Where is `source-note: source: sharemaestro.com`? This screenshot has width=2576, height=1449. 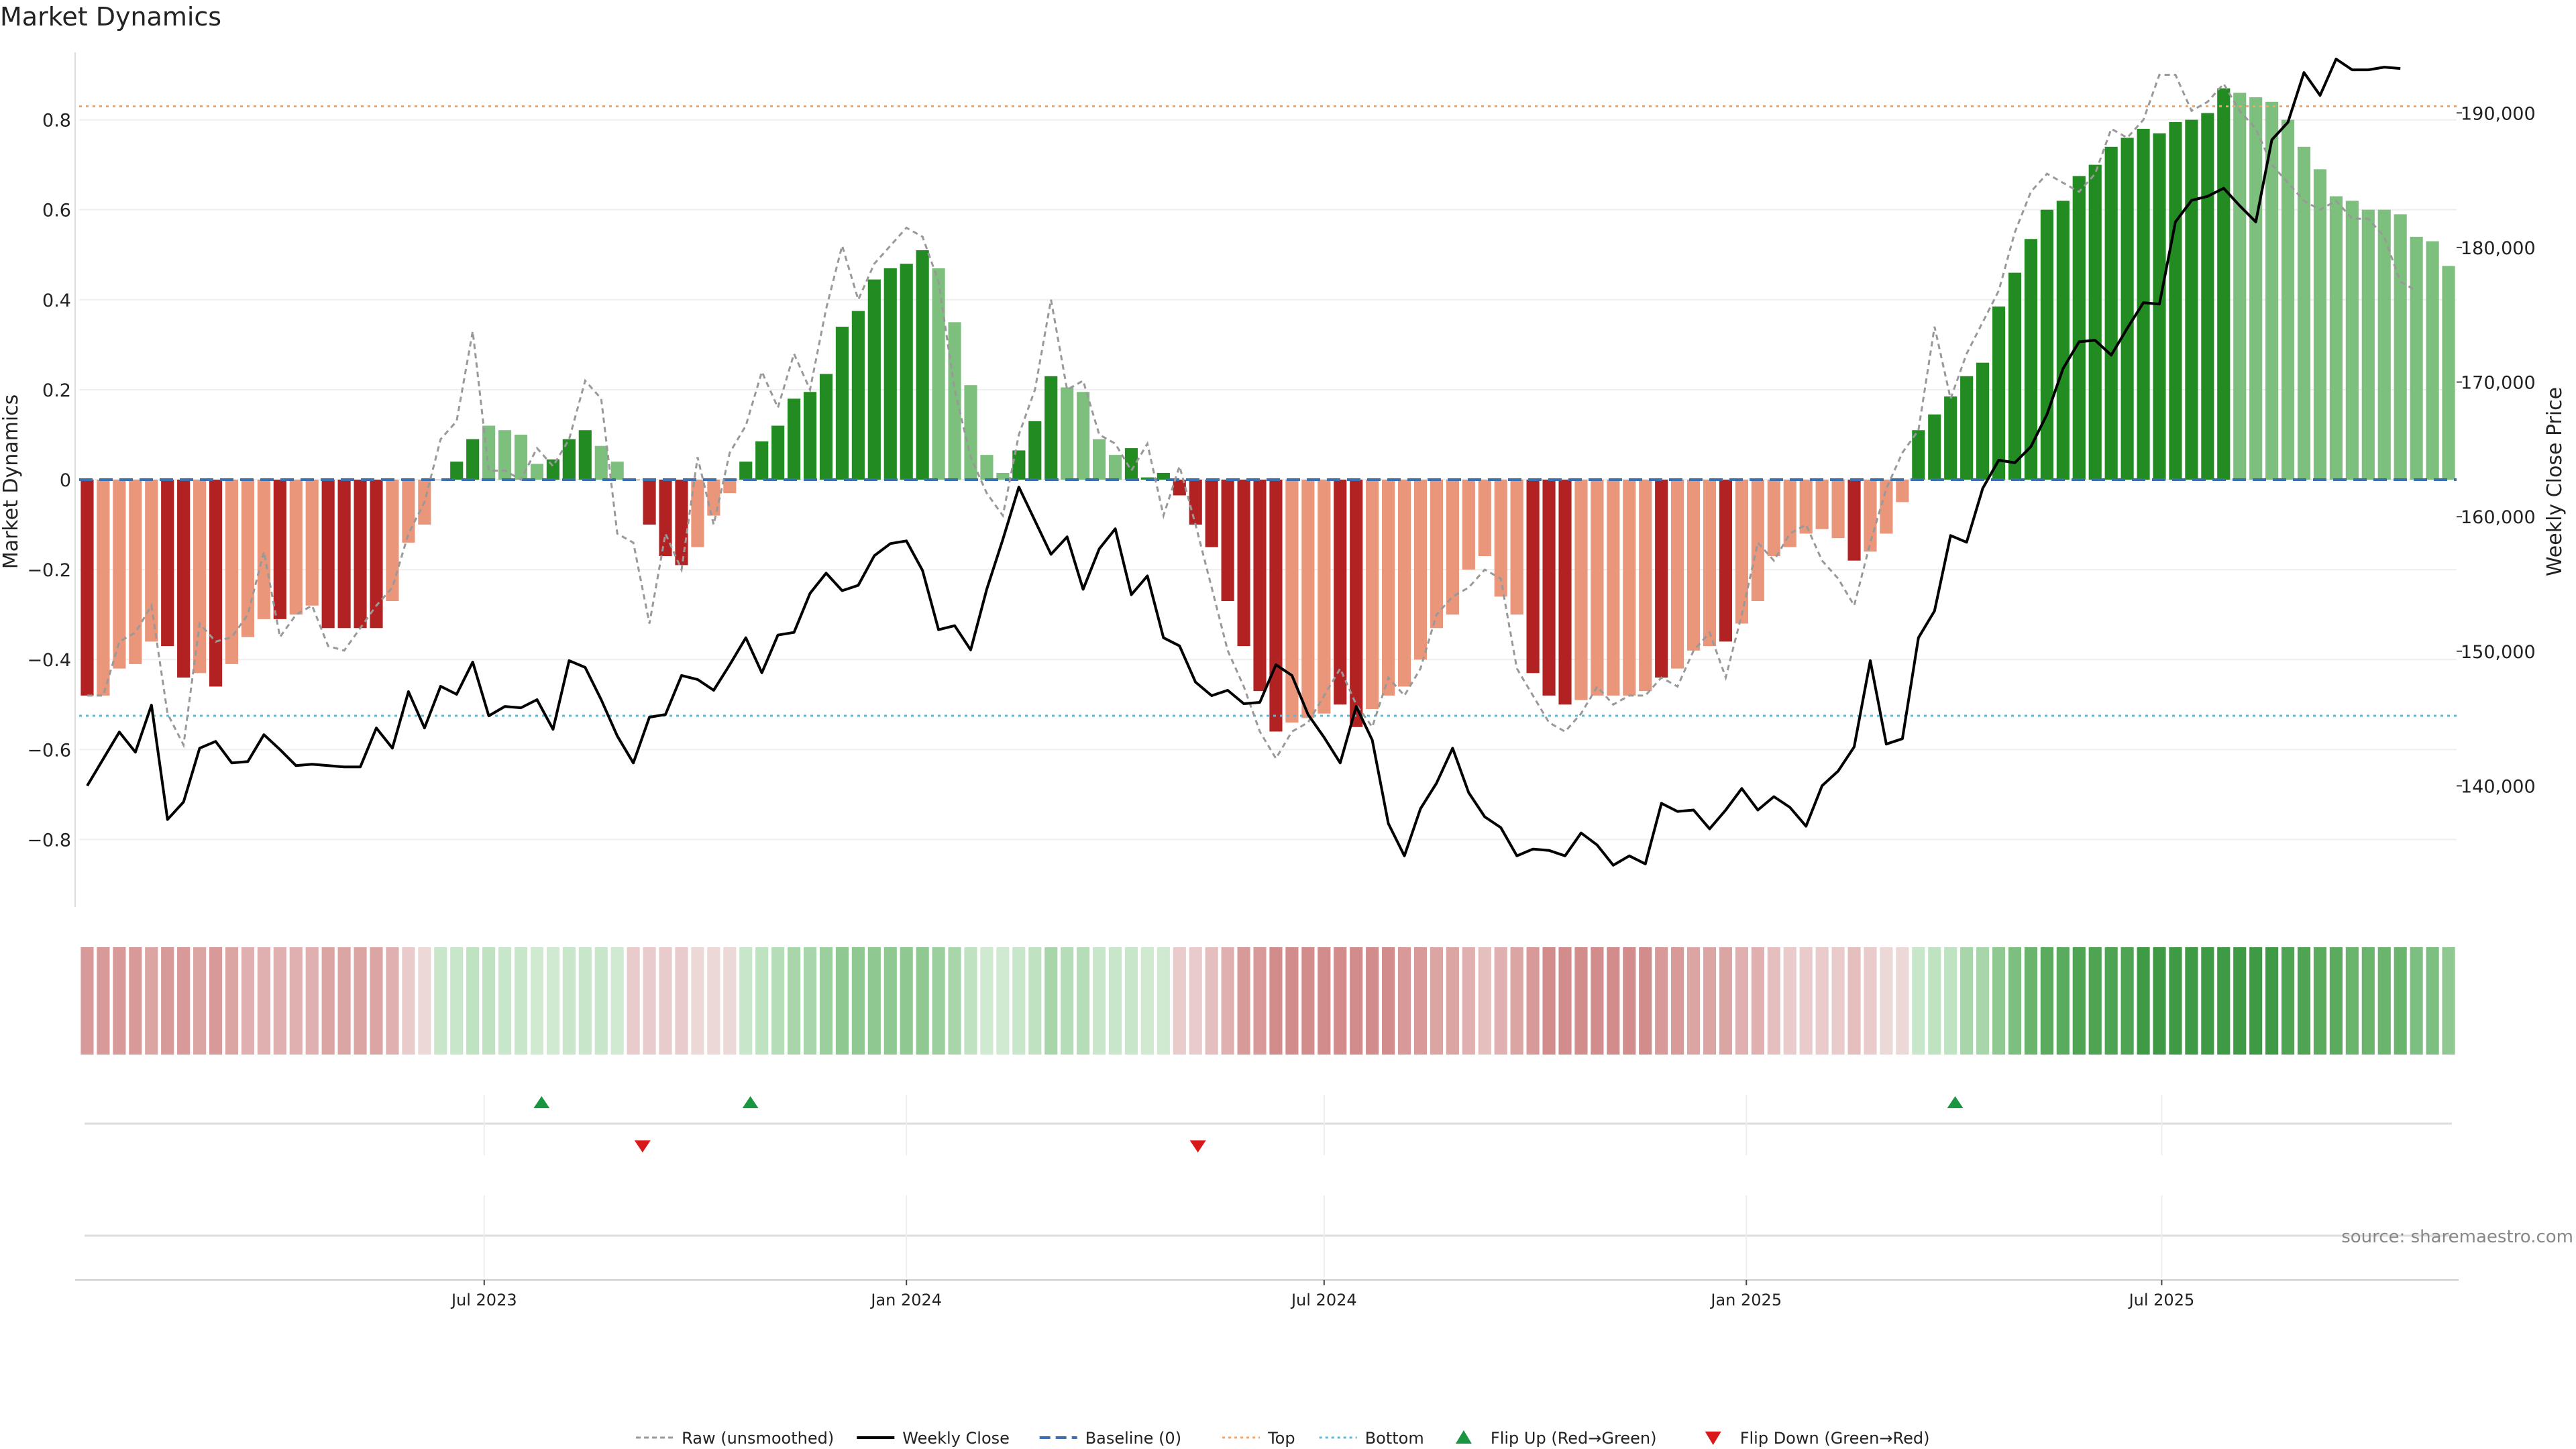 source-note: source: sharemaestro.com is located at coordinates (2457, 1237).